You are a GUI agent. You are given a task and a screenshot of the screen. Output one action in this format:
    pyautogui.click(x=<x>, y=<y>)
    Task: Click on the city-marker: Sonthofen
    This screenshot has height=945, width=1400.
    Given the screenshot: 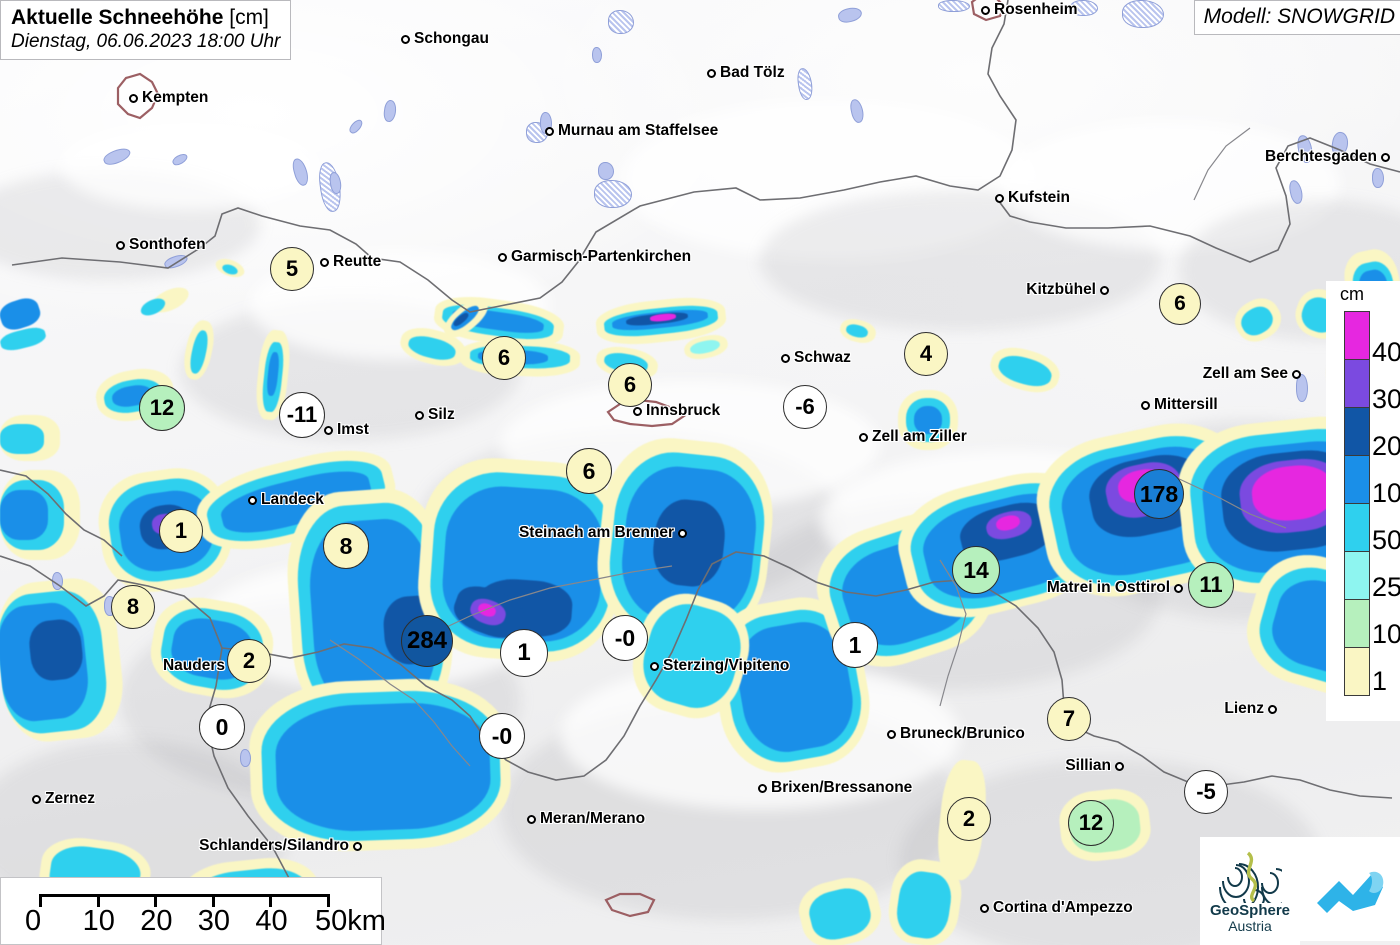 What is the action you would take?
    pyautogui.click(x=161, y=245)
    